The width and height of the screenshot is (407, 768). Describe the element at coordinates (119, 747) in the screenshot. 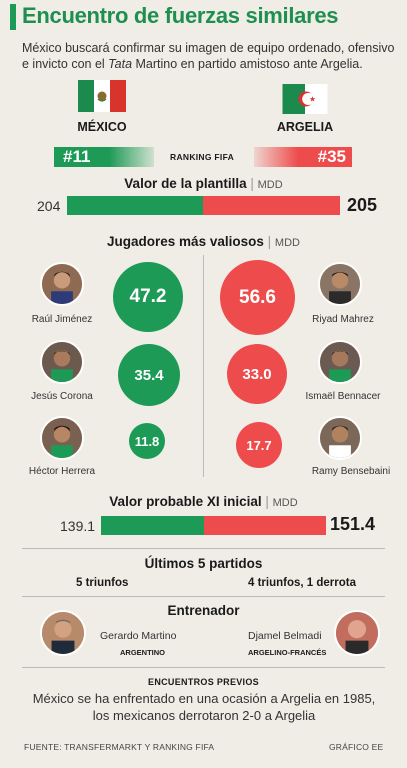

I see `footer-source: FUENTE: TRANSFERMARKT Y RANKING FIFA` at that location.